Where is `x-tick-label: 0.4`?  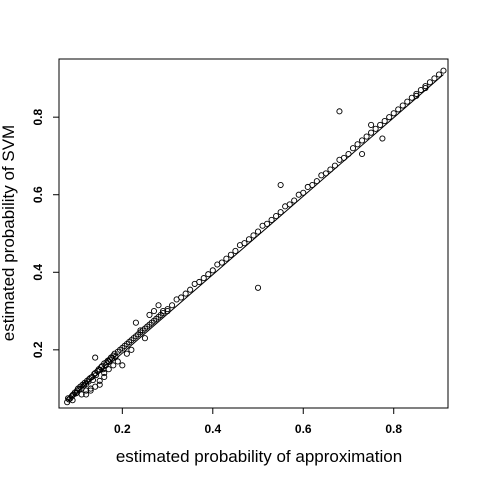
x-tick-label: 0.4 is located at coordinates (212, 429).